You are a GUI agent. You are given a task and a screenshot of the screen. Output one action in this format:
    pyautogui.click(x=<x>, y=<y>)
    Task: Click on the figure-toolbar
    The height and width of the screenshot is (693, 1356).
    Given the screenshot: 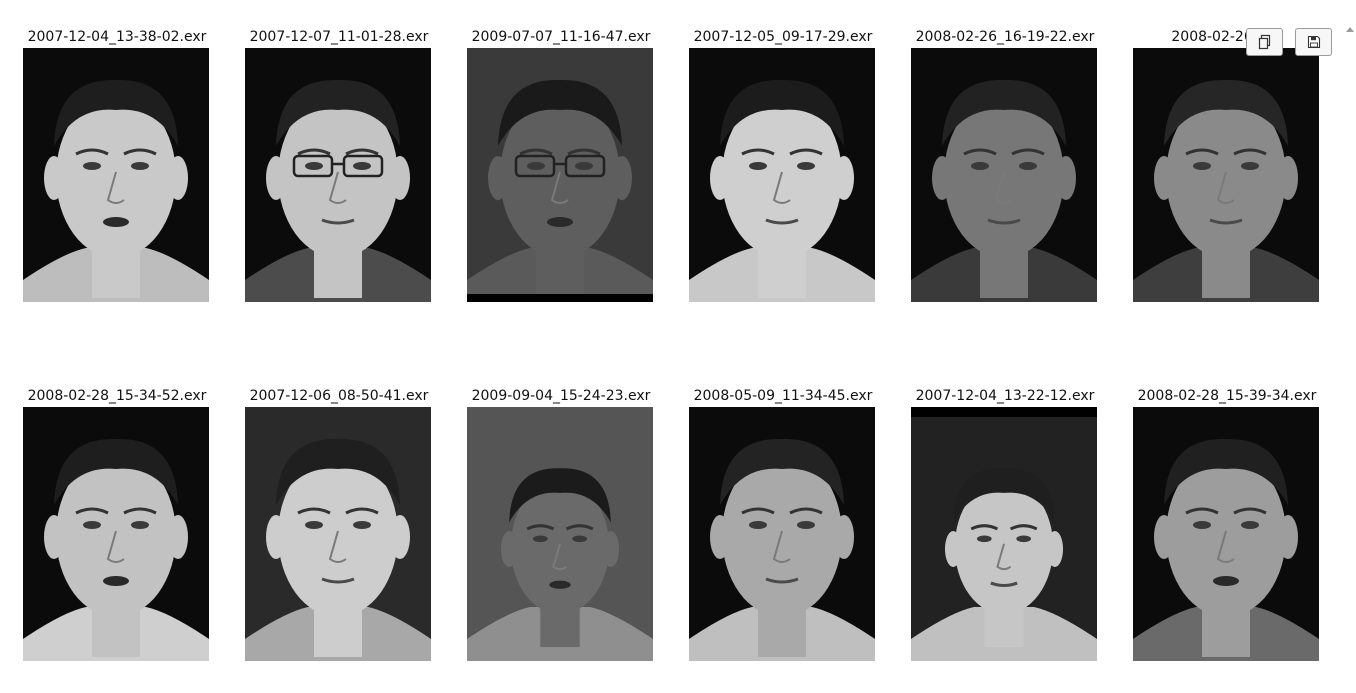 What is the action you would take?
    pyautogui.click(x=1289, y=43)
    